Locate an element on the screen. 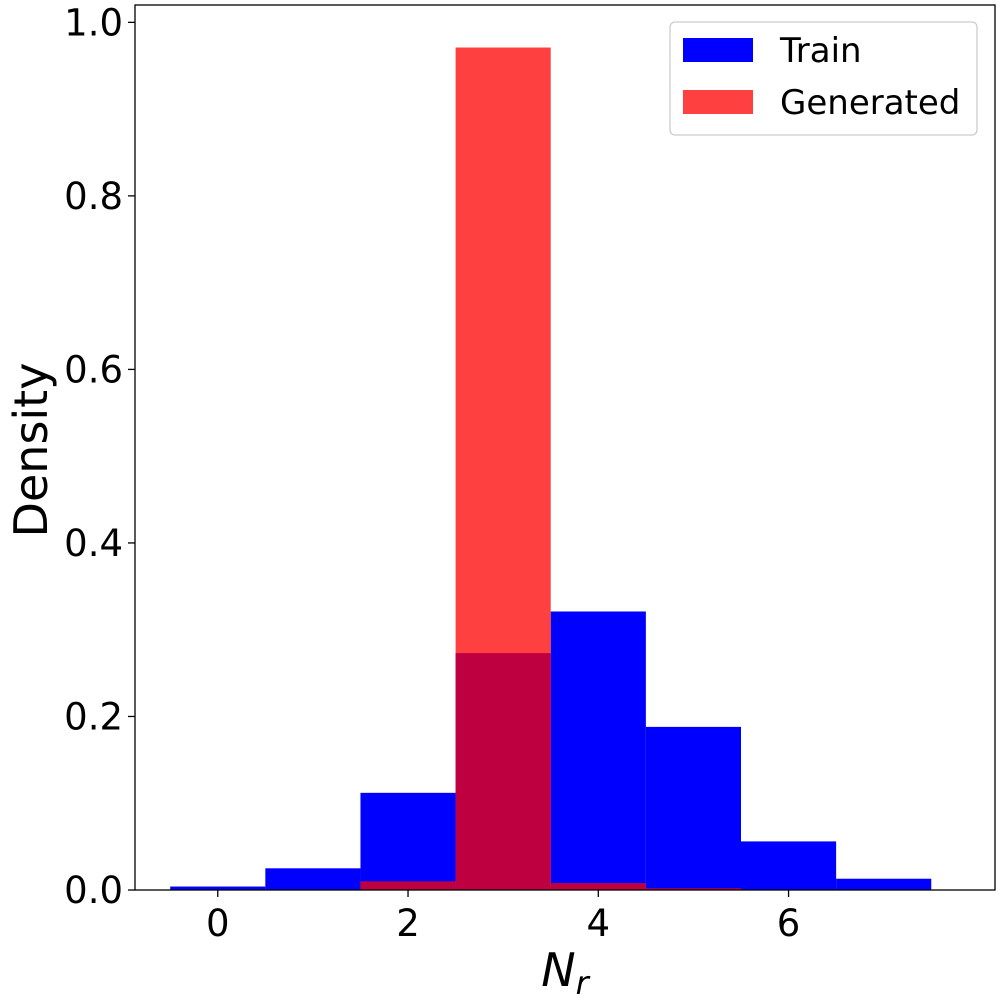  y-tick-label: 0.2 is located at coordinates (93, 716).